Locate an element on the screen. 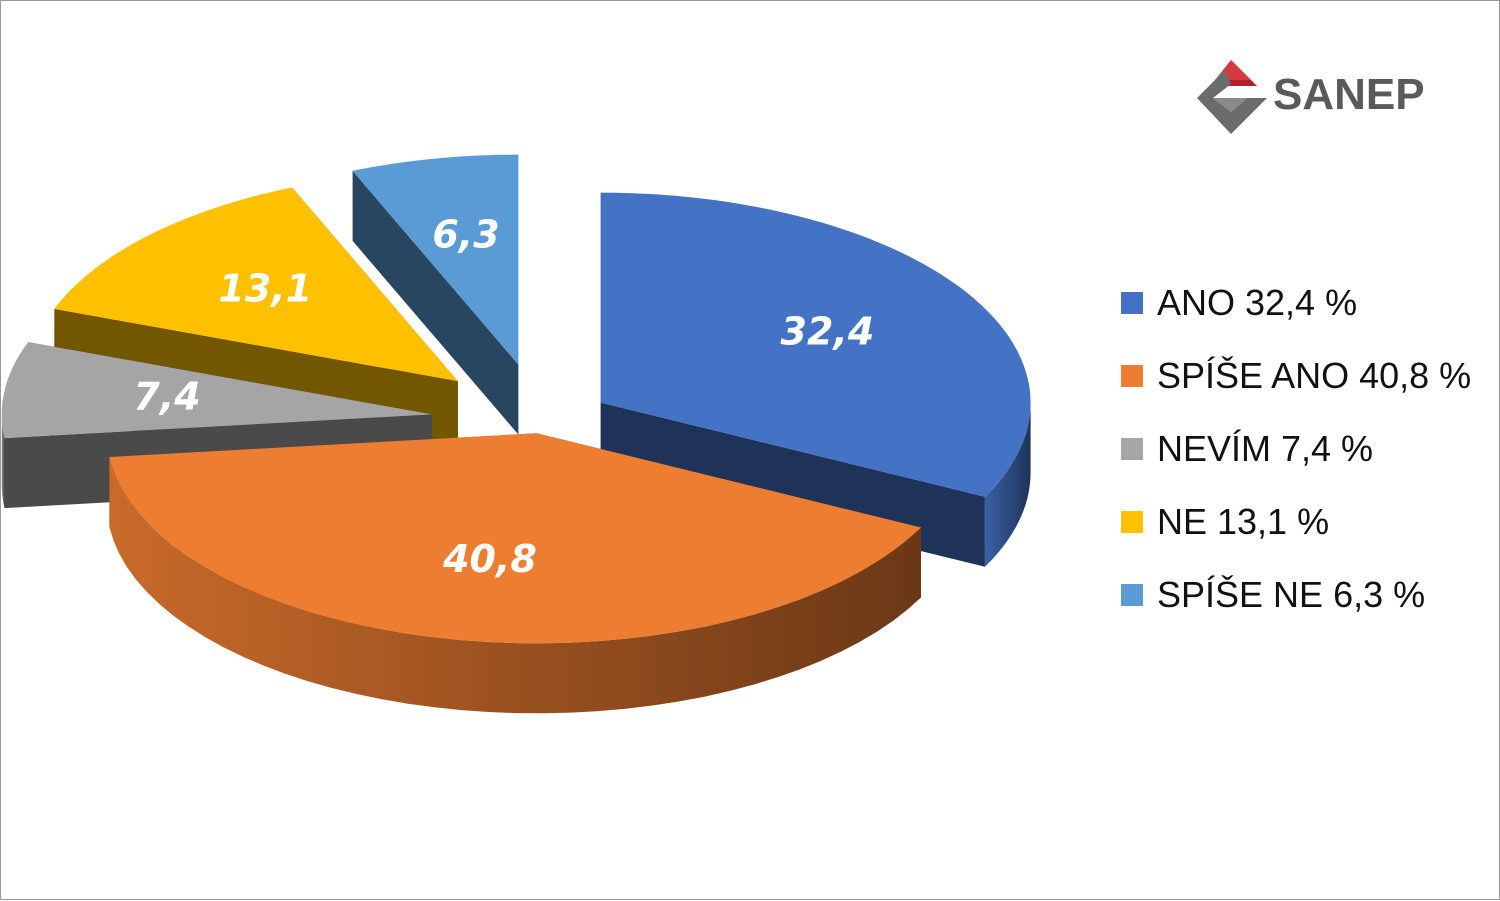 The height and width of the screenshot is (901, 1500). pie-slice-spíše-ano is located at coordinates (515, 538).